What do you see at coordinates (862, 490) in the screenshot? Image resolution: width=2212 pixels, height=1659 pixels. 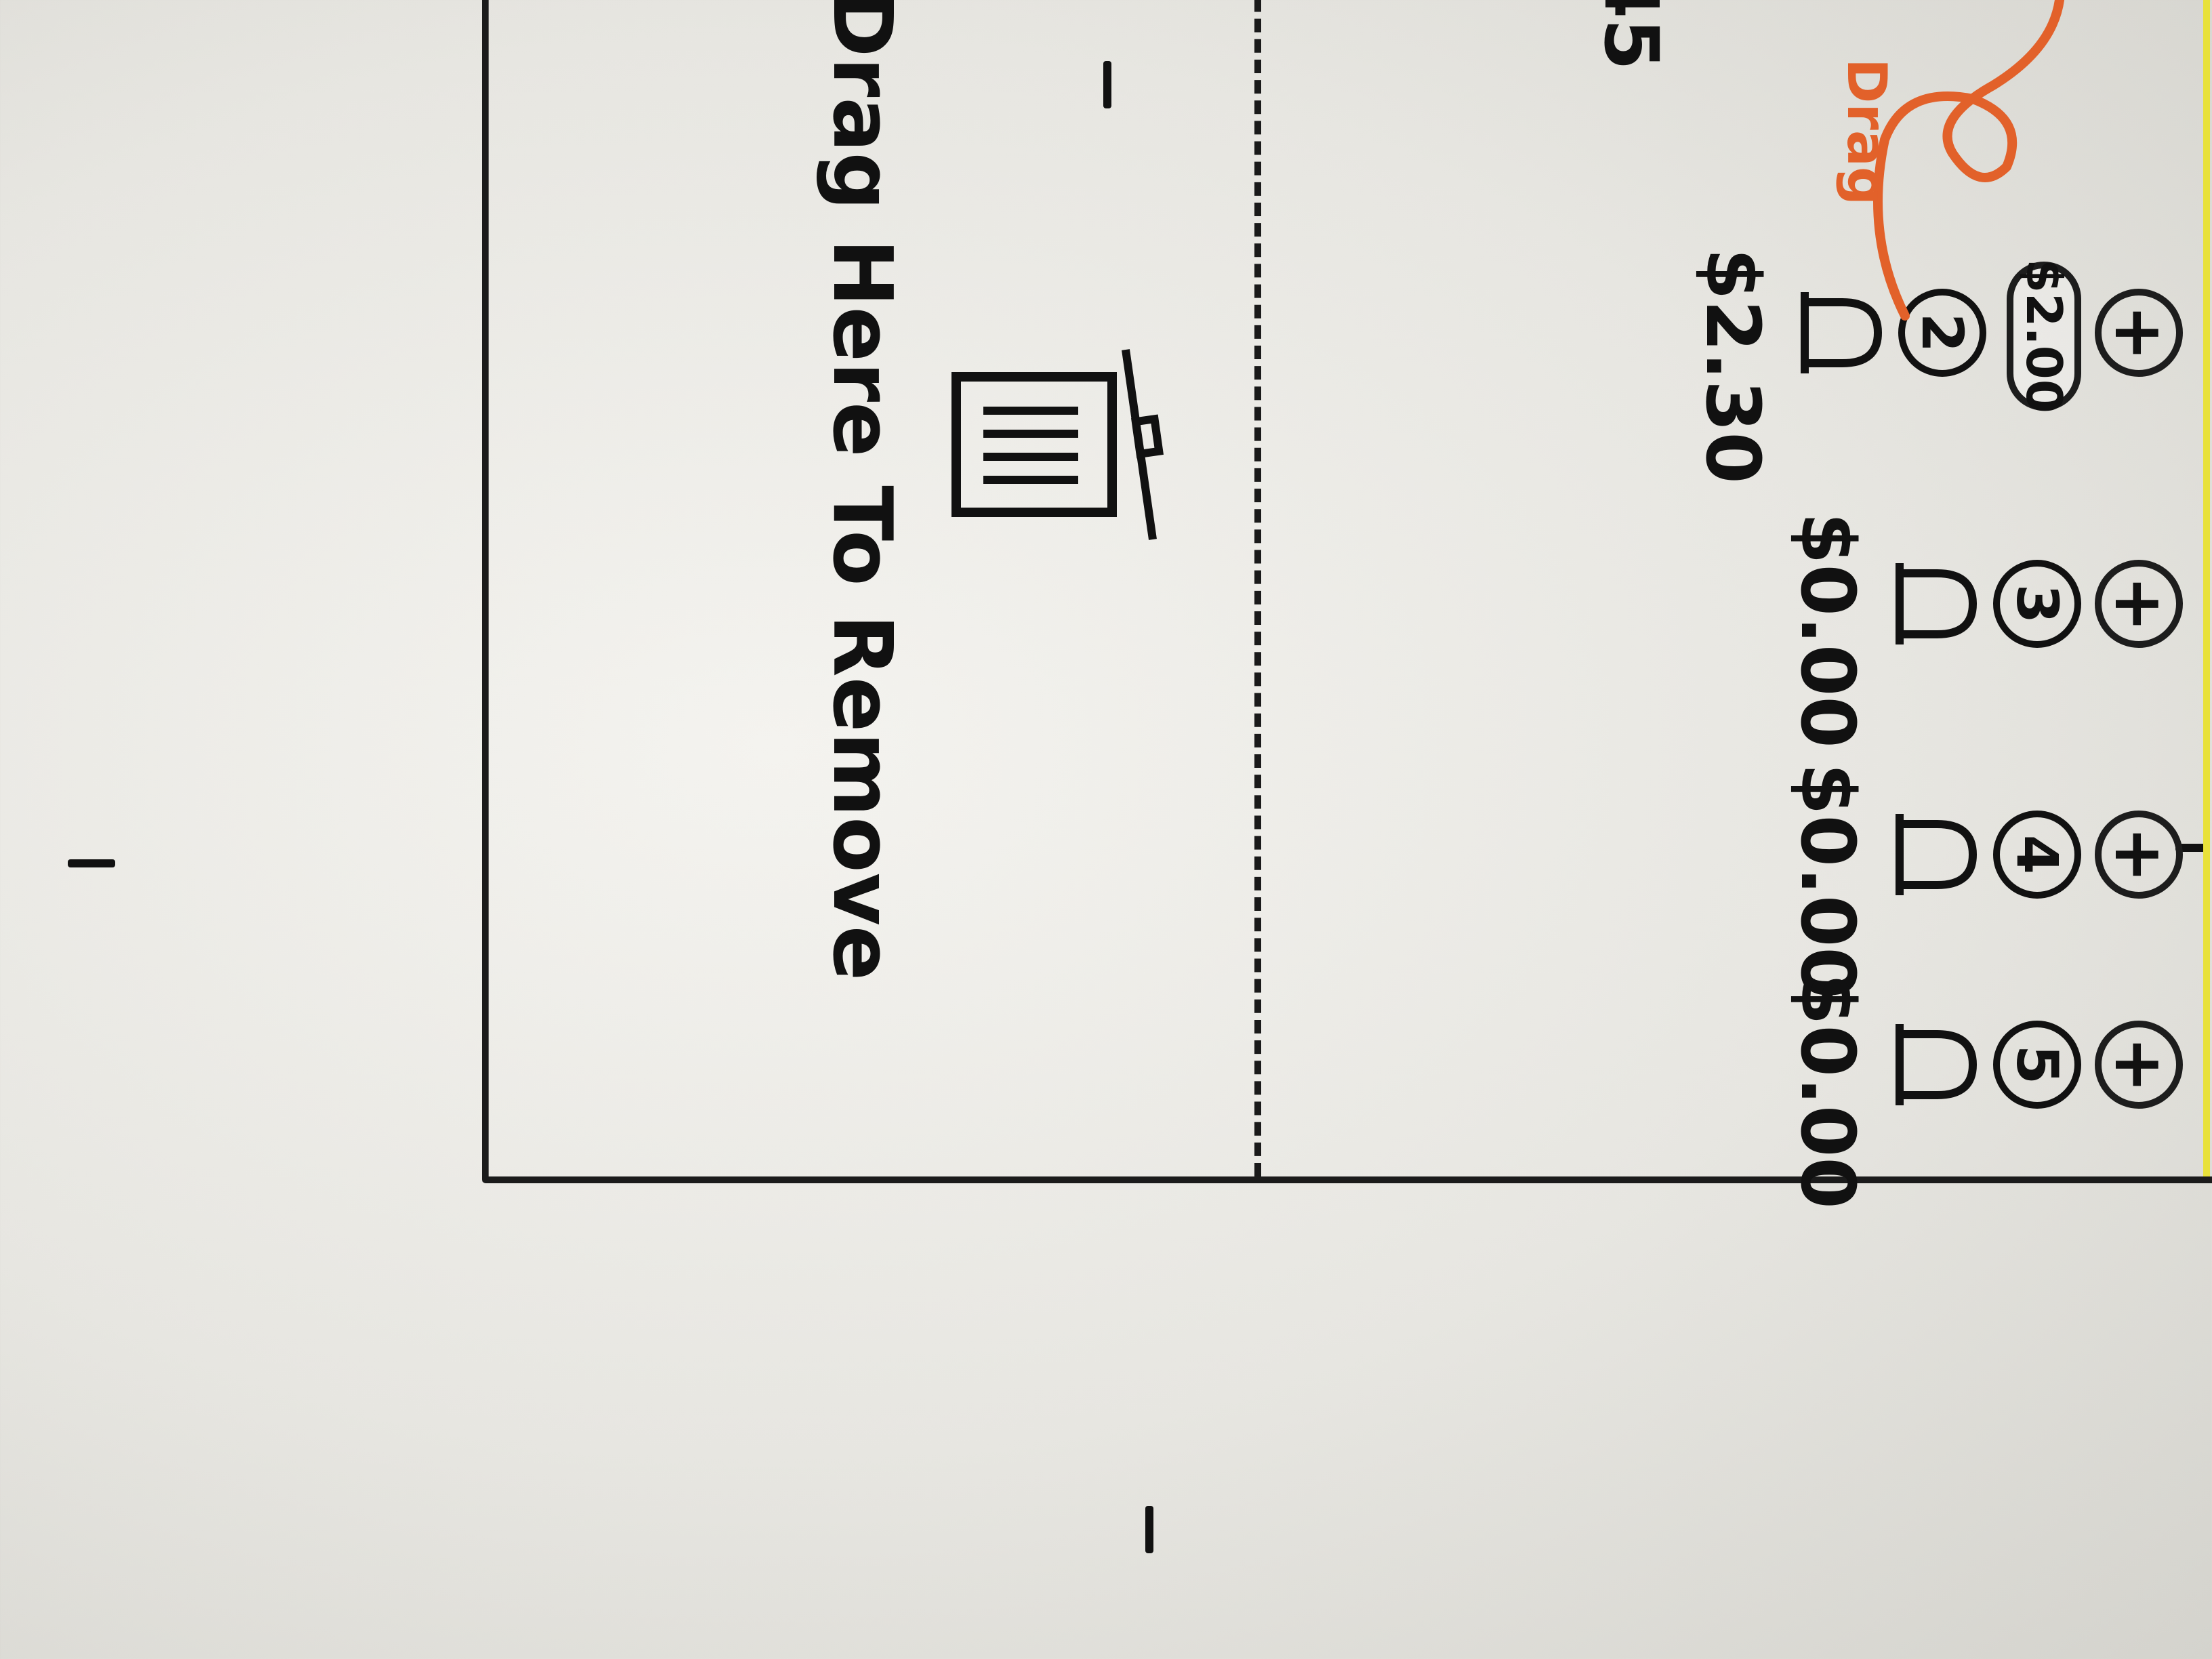 I see `remove-zone-label: Drag Here To Remove` at bounding box center [862, 490].